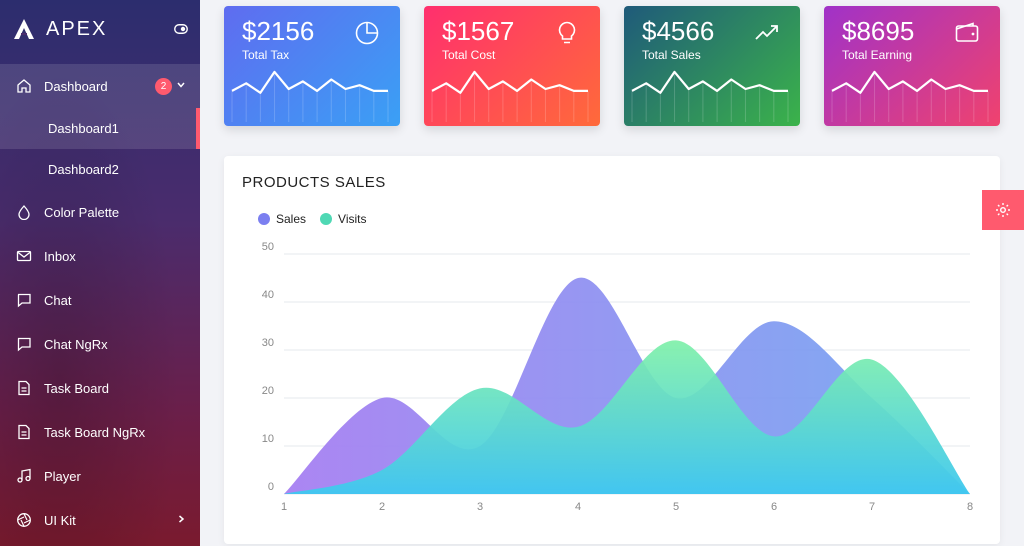 This screenshot has height=546, width=1024. What do you see at coordinates (712, 66) in the screenshot?
I see `stat-card-total-sales: $4566 Total Sales` at bounding box center [712, 66].